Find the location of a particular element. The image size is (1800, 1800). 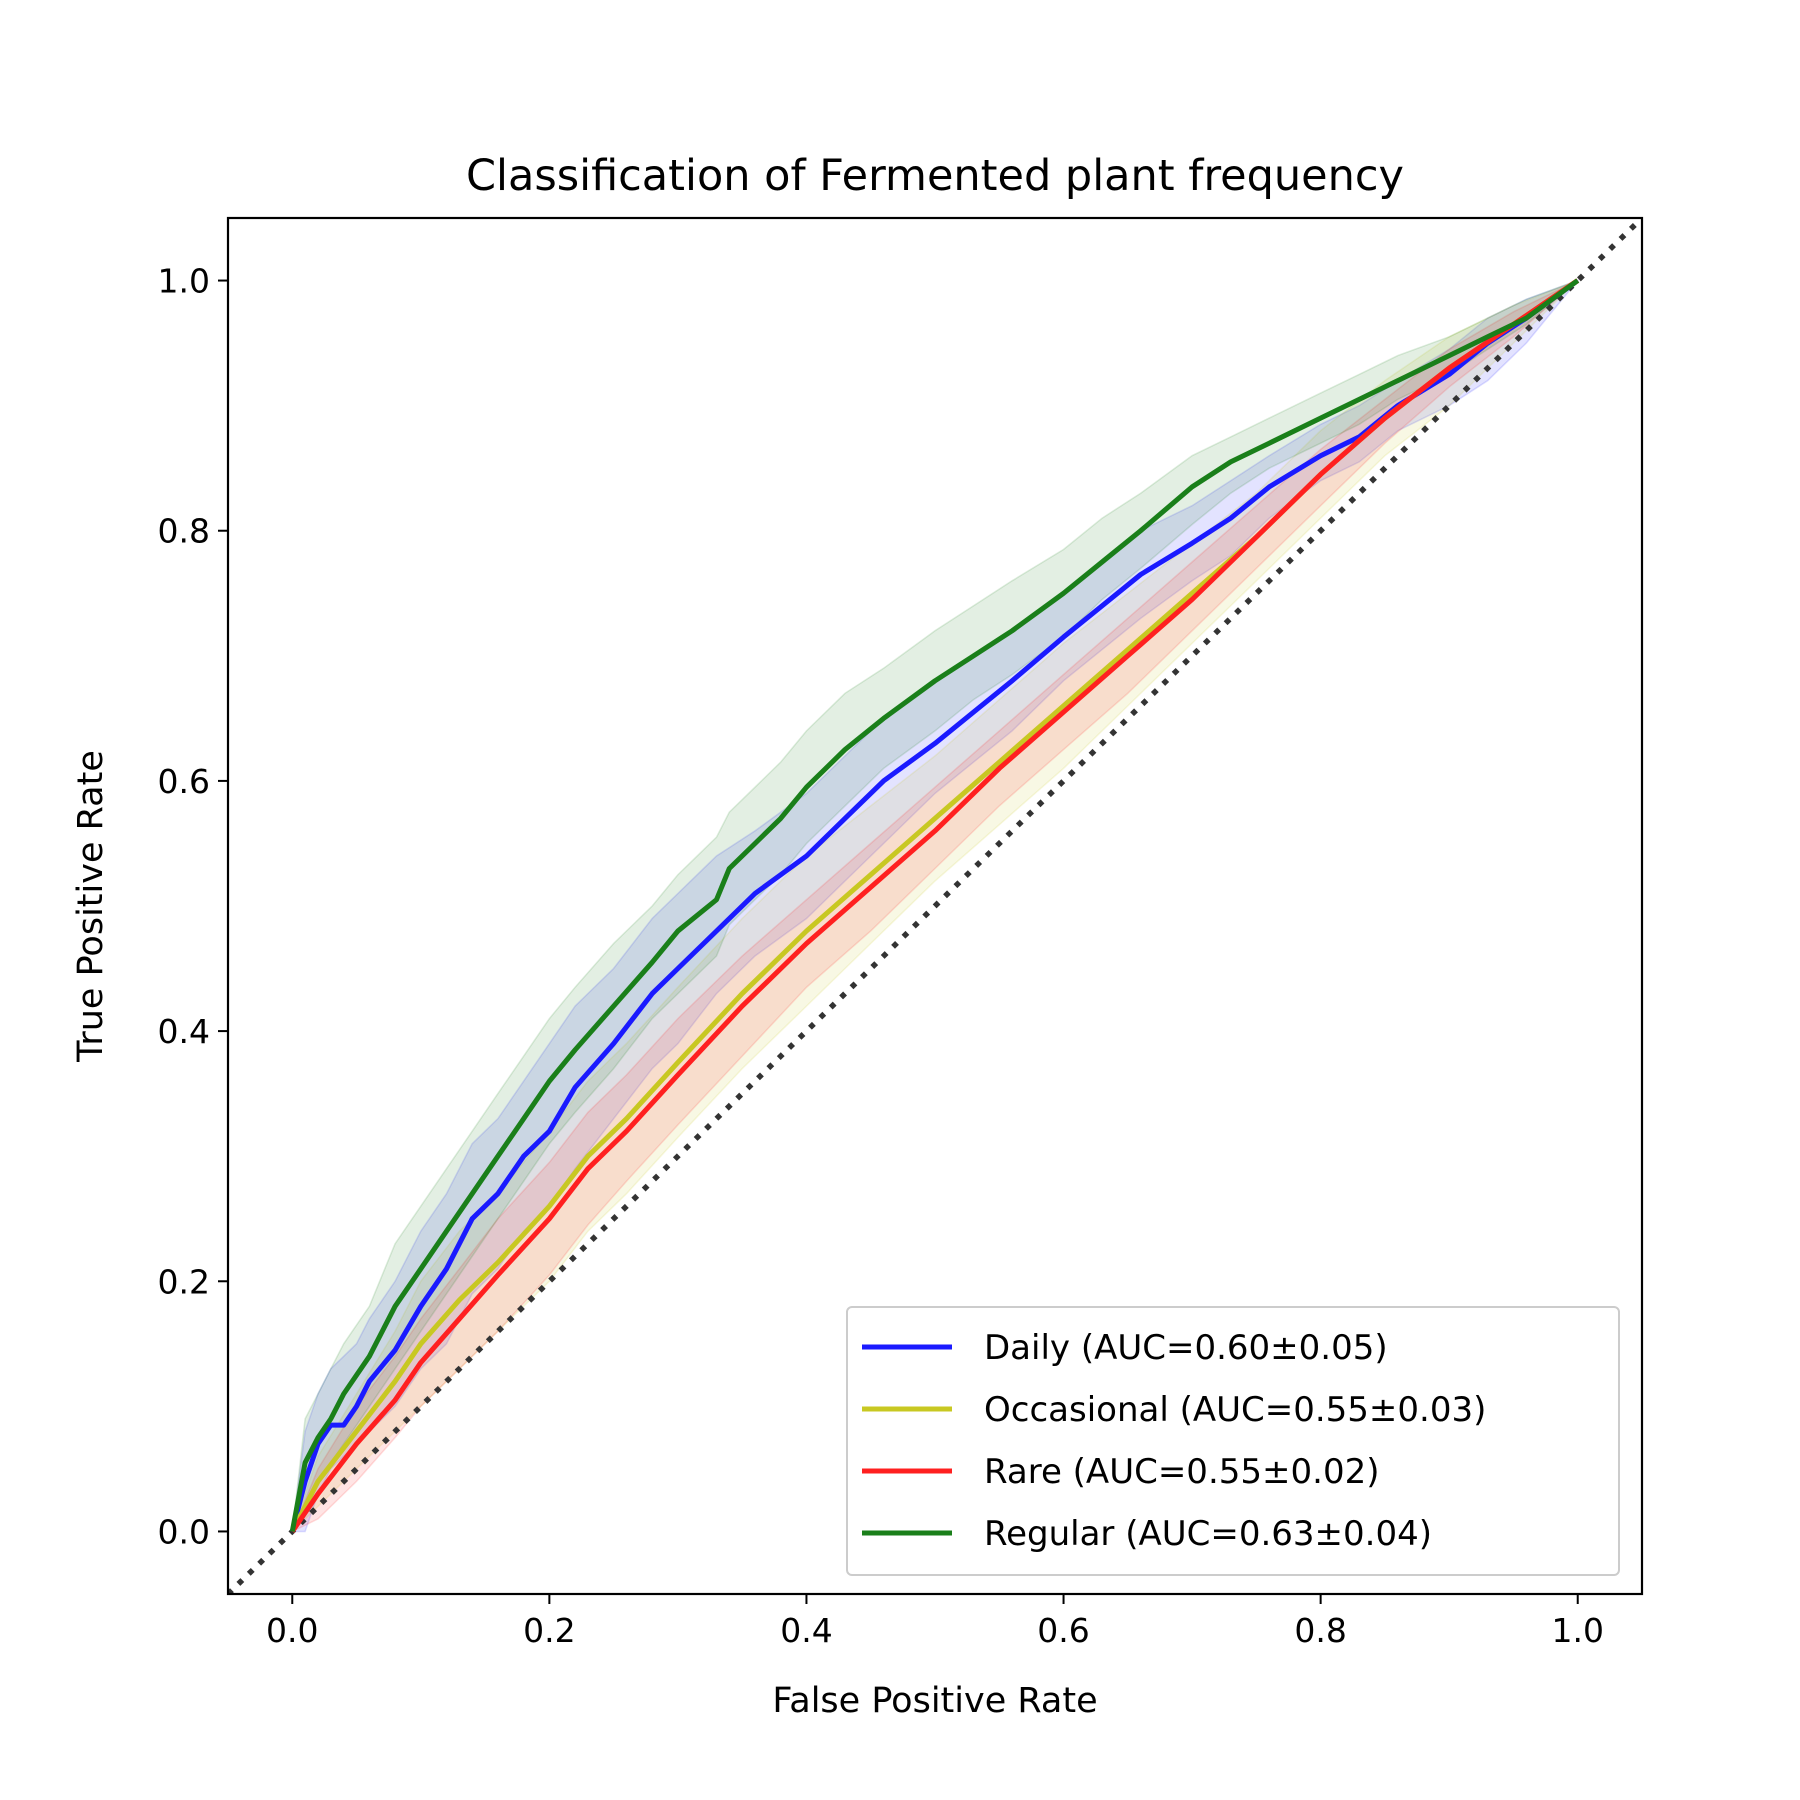

x-tick-label: 0.8 is located at coordinates (1320, 1630).